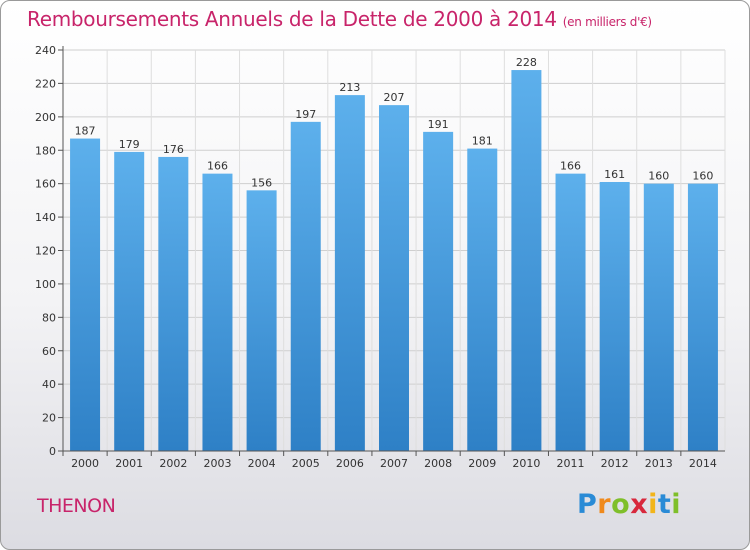 The image size is (750, 550). I want to click on bar-2013, so click(658, 317).